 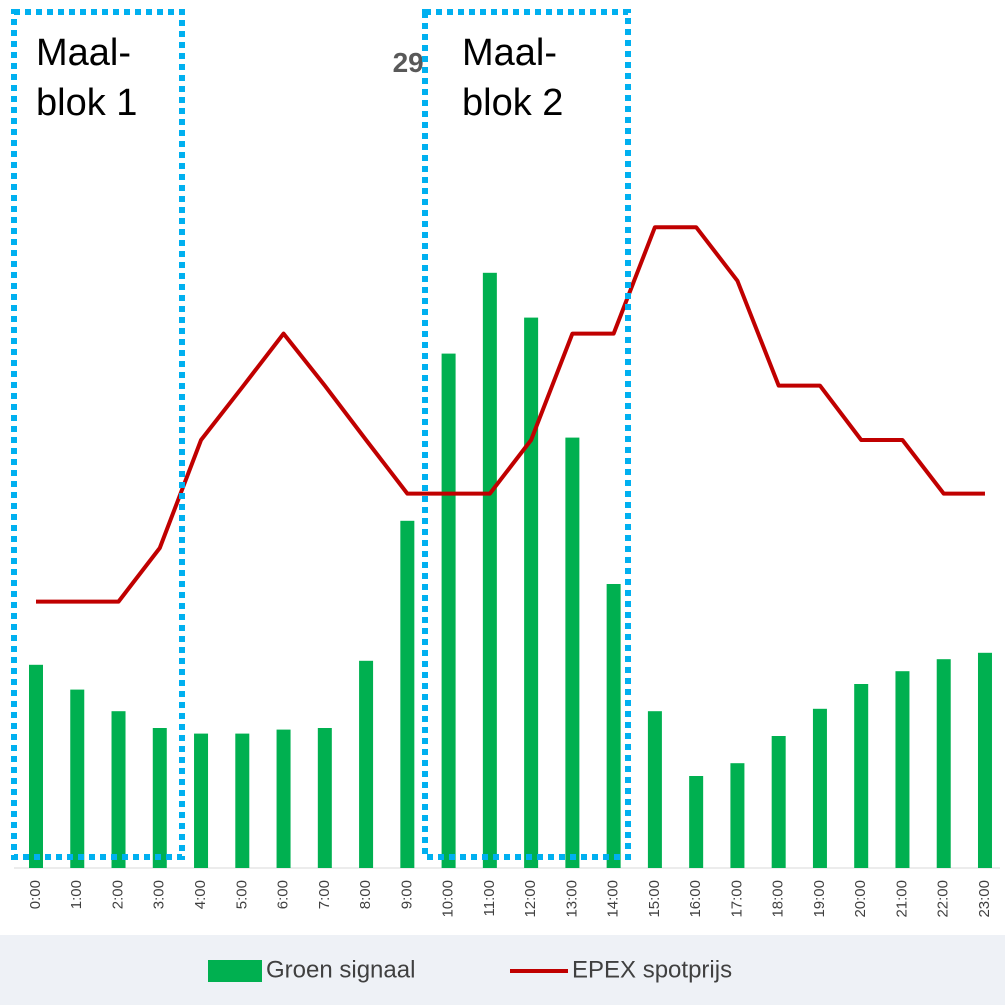 I want to click on x-tick-label: 0:00, so click(x=35, y=894).